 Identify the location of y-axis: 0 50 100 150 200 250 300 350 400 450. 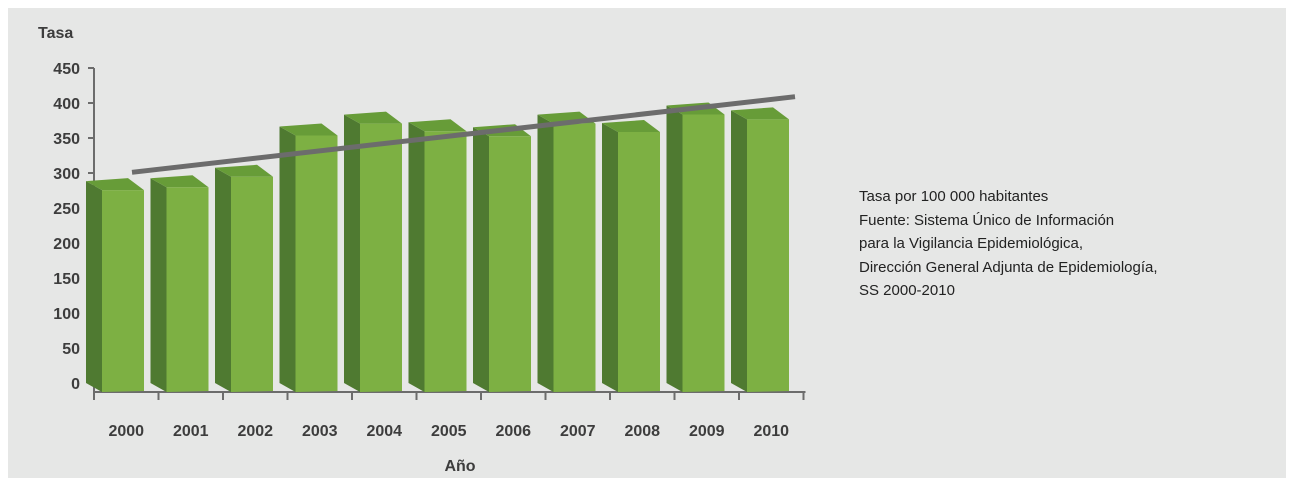
(74, 227).